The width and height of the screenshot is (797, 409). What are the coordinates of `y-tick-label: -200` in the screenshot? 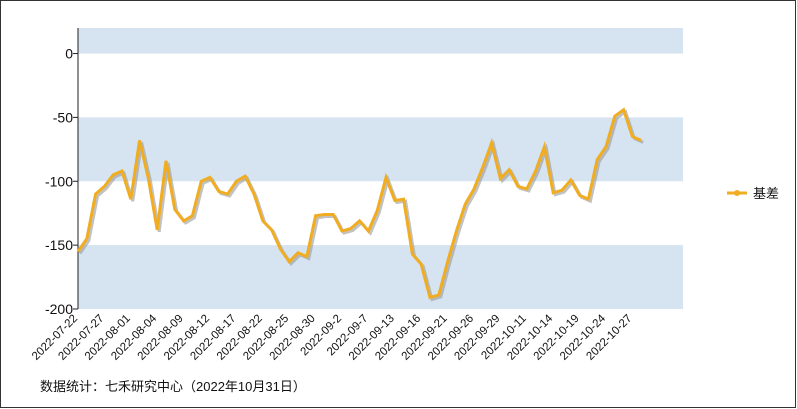 It's located at (59, 309).